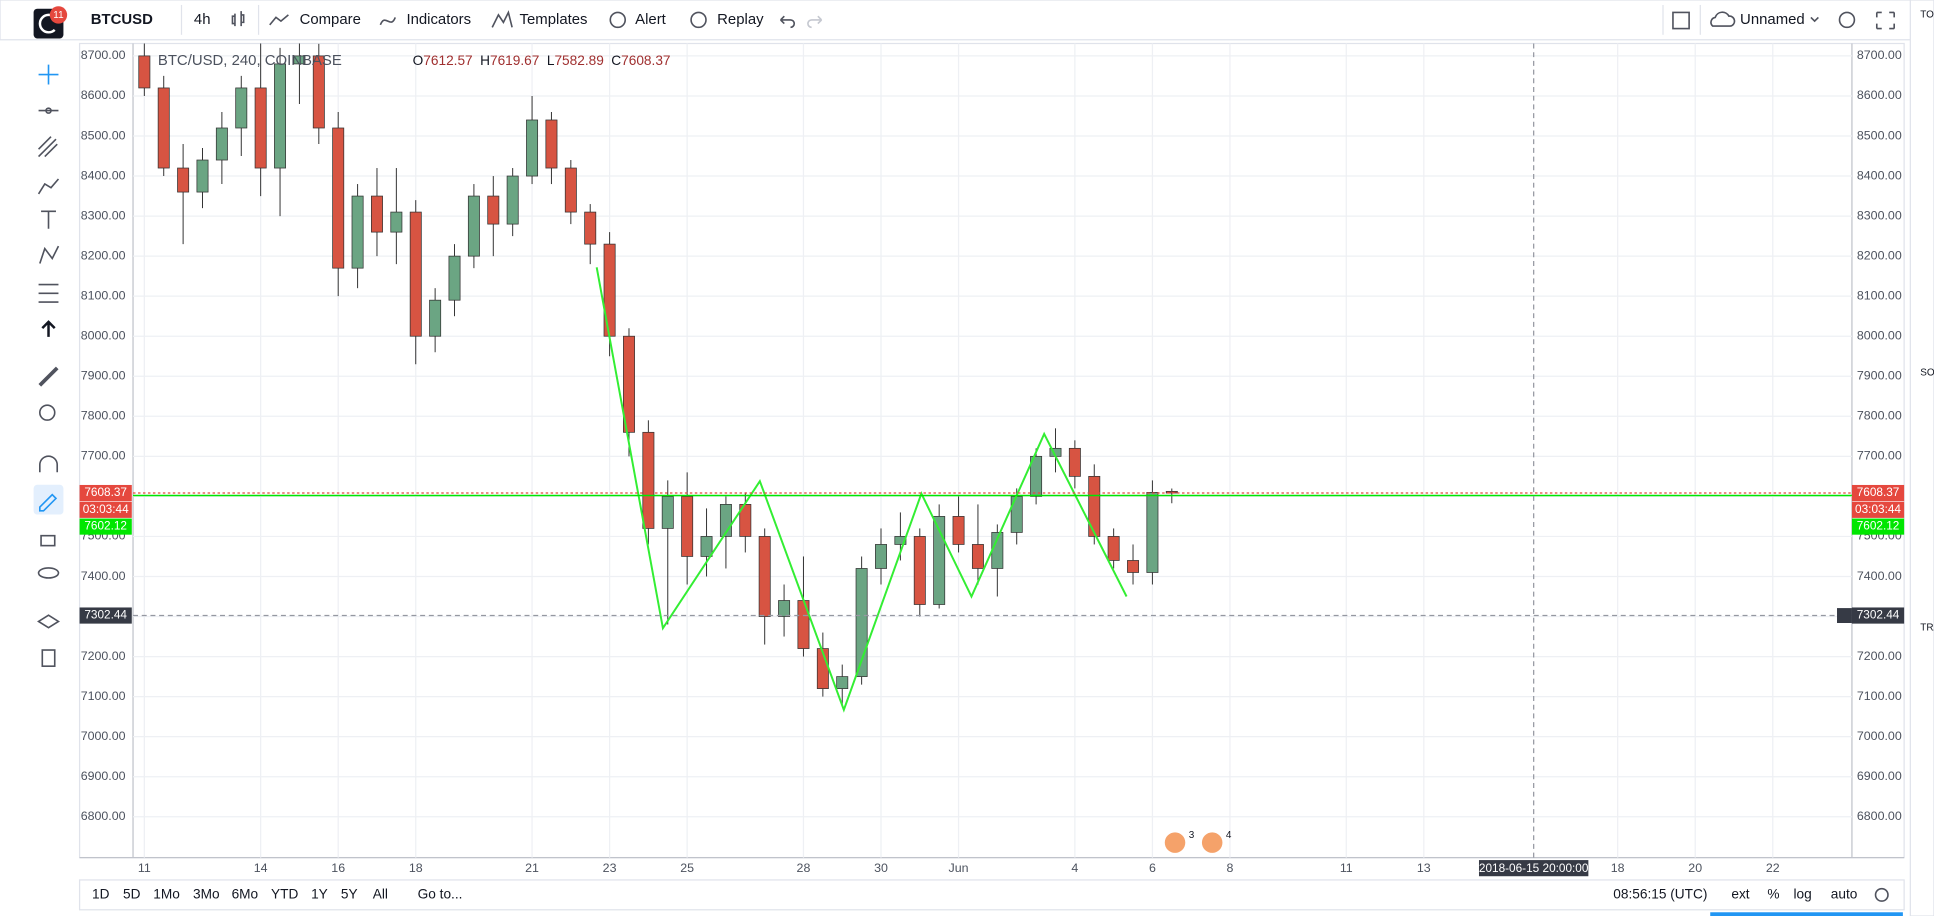 The height and width of the screenshot is (916, 1934). What do you see at coordinates (1844, 893) in the screenshot?
I see `auto-toggle: auto` at bounding box center [1844, 893].